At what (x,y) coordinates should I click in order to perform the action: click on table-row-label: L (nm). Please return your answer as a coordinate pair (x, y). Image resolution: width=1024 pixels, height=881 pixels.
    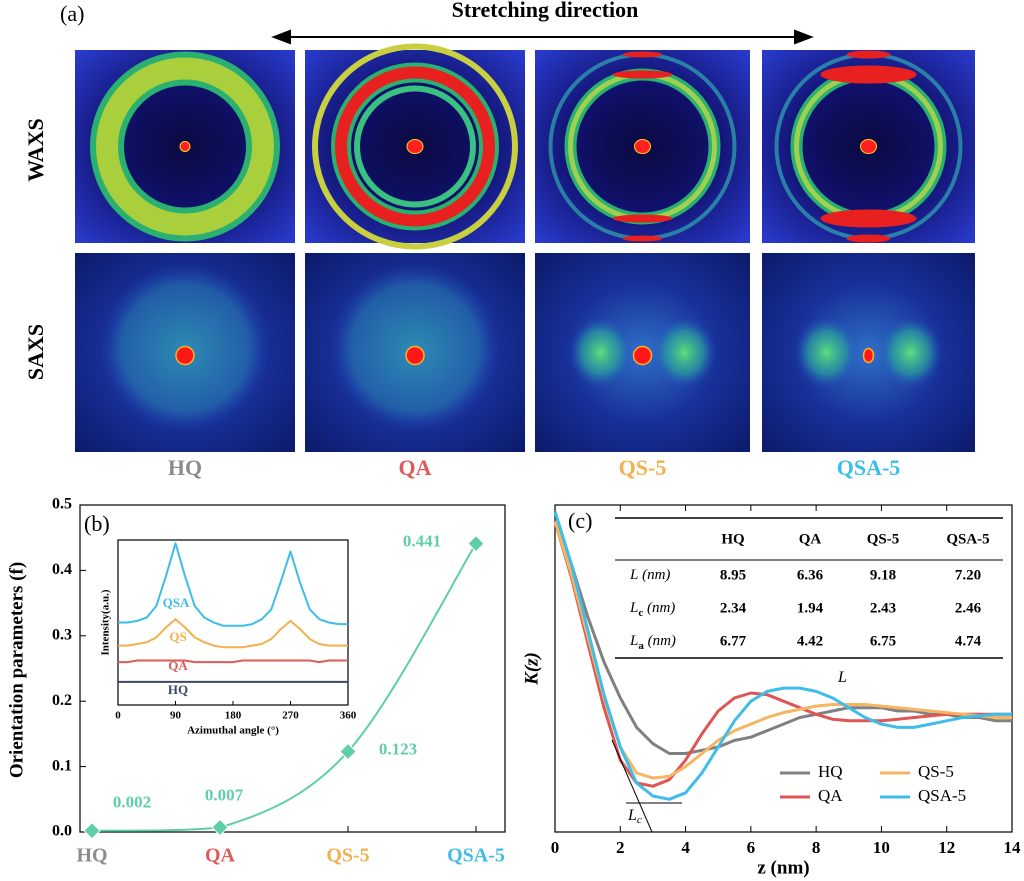
    Looking at the image, I should click on (649, 575).